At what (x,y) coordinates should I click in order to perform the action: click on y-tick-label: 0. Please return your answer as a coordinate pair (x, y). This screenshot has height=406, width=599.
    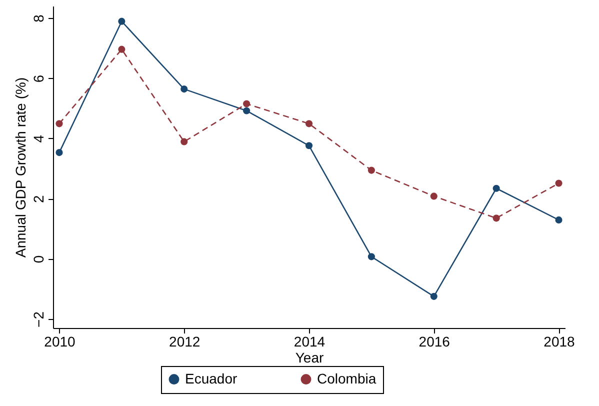
    Looking at the image, I should click on (38, 259).